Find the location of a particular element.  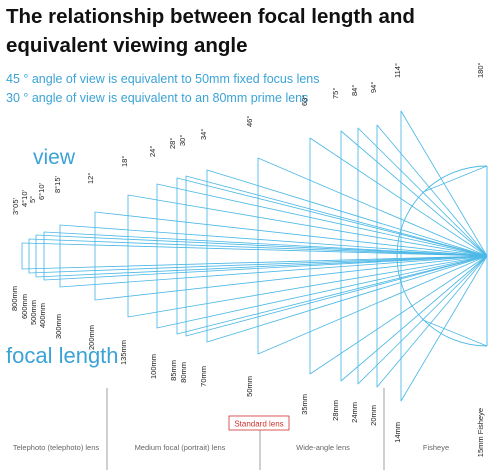

focal-label-35mm: 35mm is located at coordinates (304, 404).